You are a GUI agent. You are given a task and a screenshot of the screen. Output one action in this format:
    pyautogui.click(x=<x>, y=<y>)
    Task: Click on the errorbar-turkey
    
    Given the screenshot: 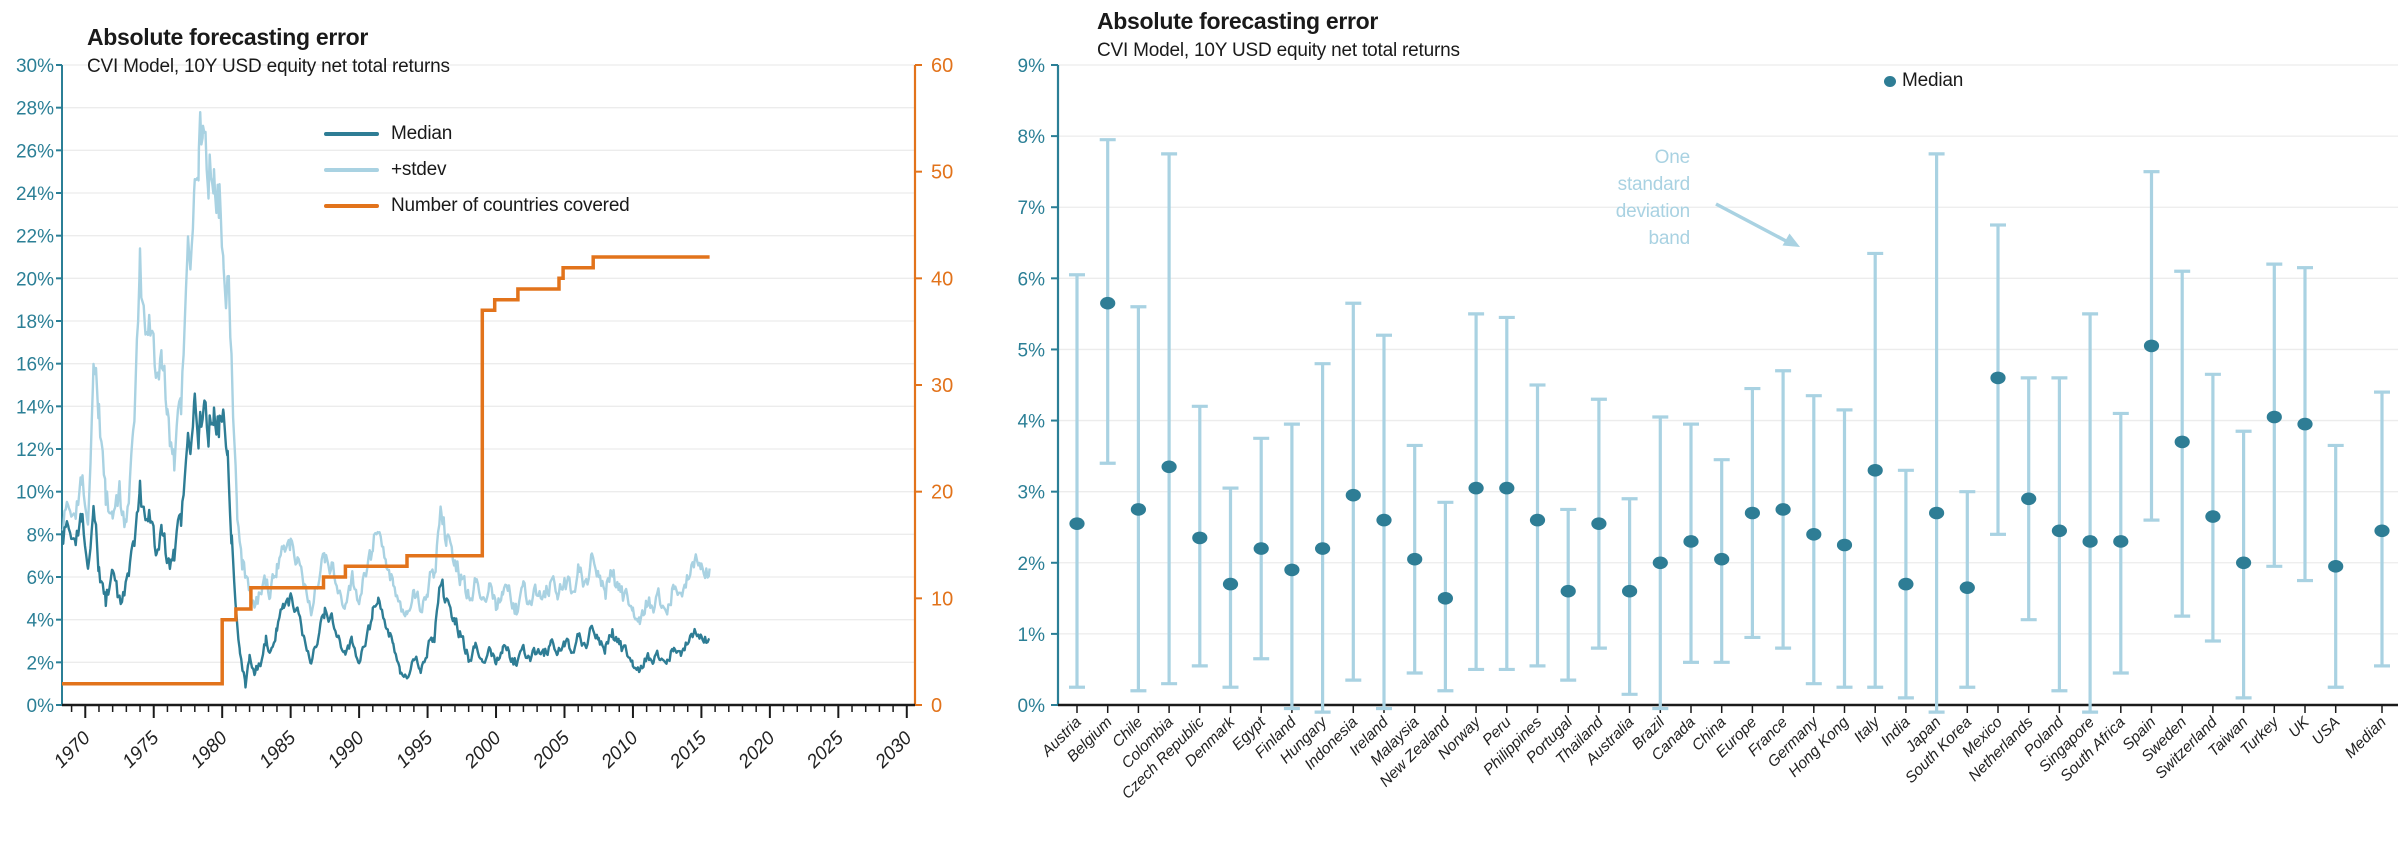 What is the action you would take?
    pyautogui.click(x=2274, y=415)
    